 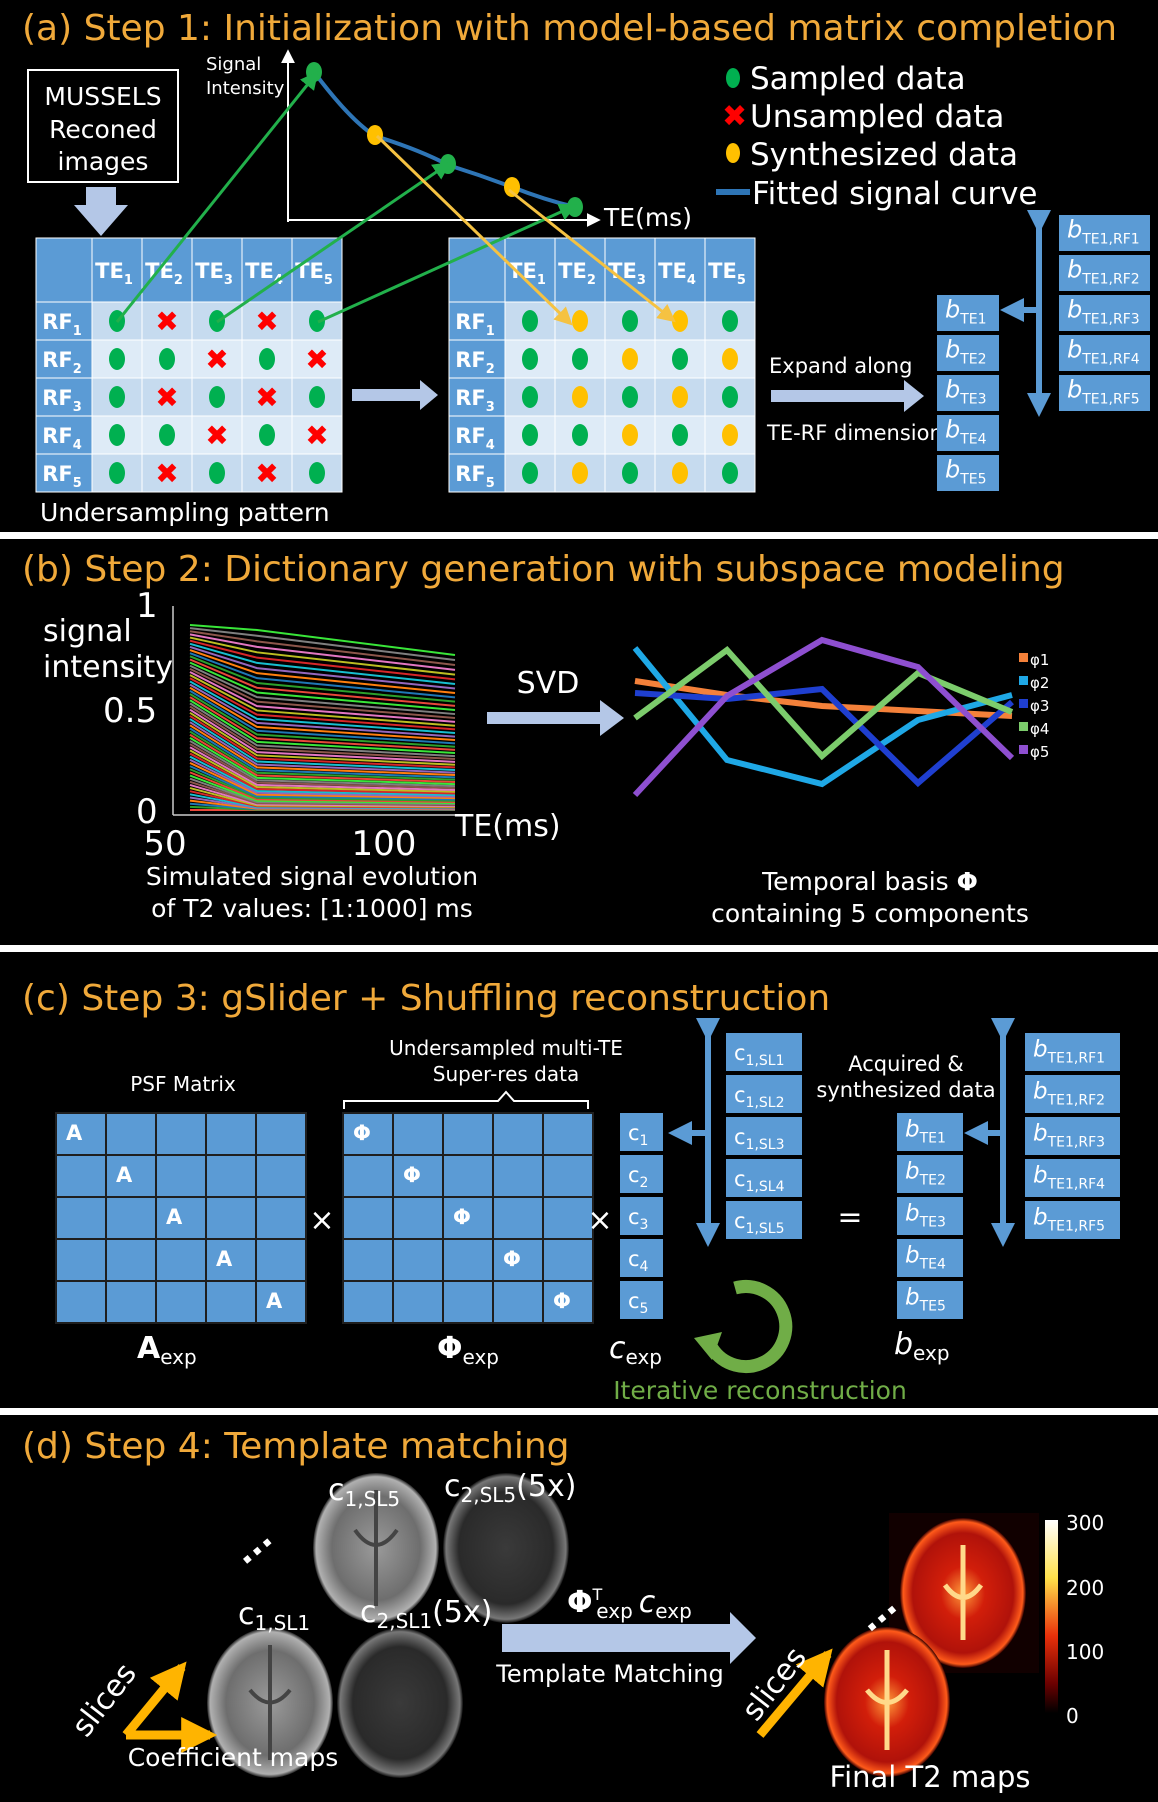 What do you see at coordinates (114, 273) in the screenshot?
I see `left-table-header-text-te1: TE1` at bounding box center [114, 273].